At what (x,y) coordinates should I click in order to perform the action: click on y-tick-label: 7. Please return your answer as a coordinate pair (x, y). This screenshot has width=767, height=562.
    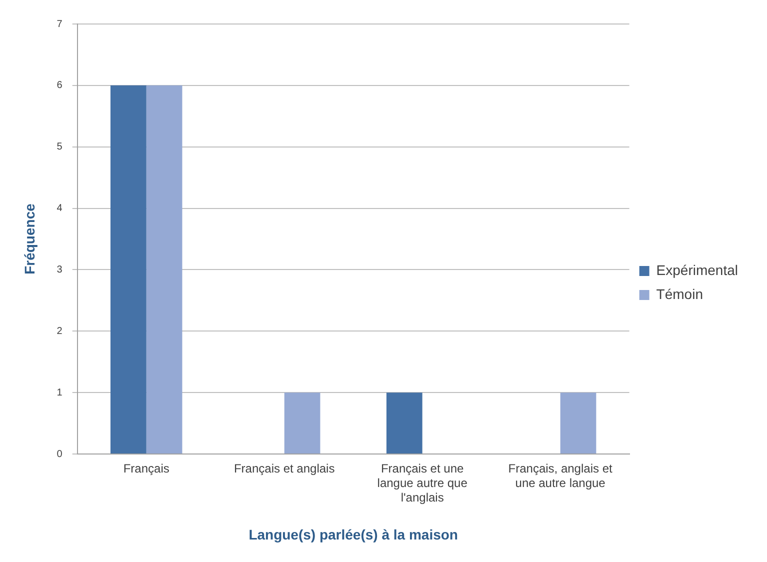
    Looking at the image, I should click on (59, 24).